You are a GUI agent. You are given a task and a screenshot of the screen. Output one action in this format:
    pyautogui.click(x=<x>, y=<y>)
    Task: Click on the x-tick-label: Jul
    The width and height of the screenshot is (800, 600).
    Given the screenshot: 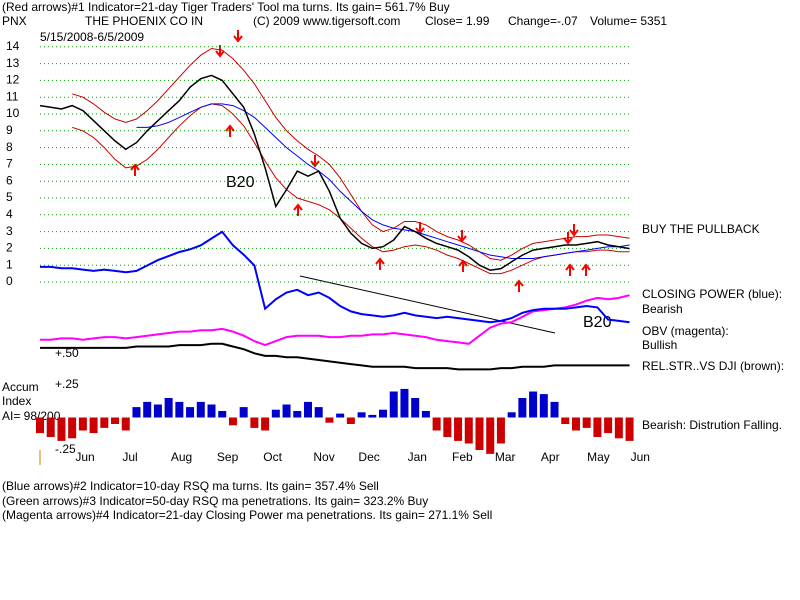 What is the action you would take?
    pyautogui.click(x=129, y=457)
    